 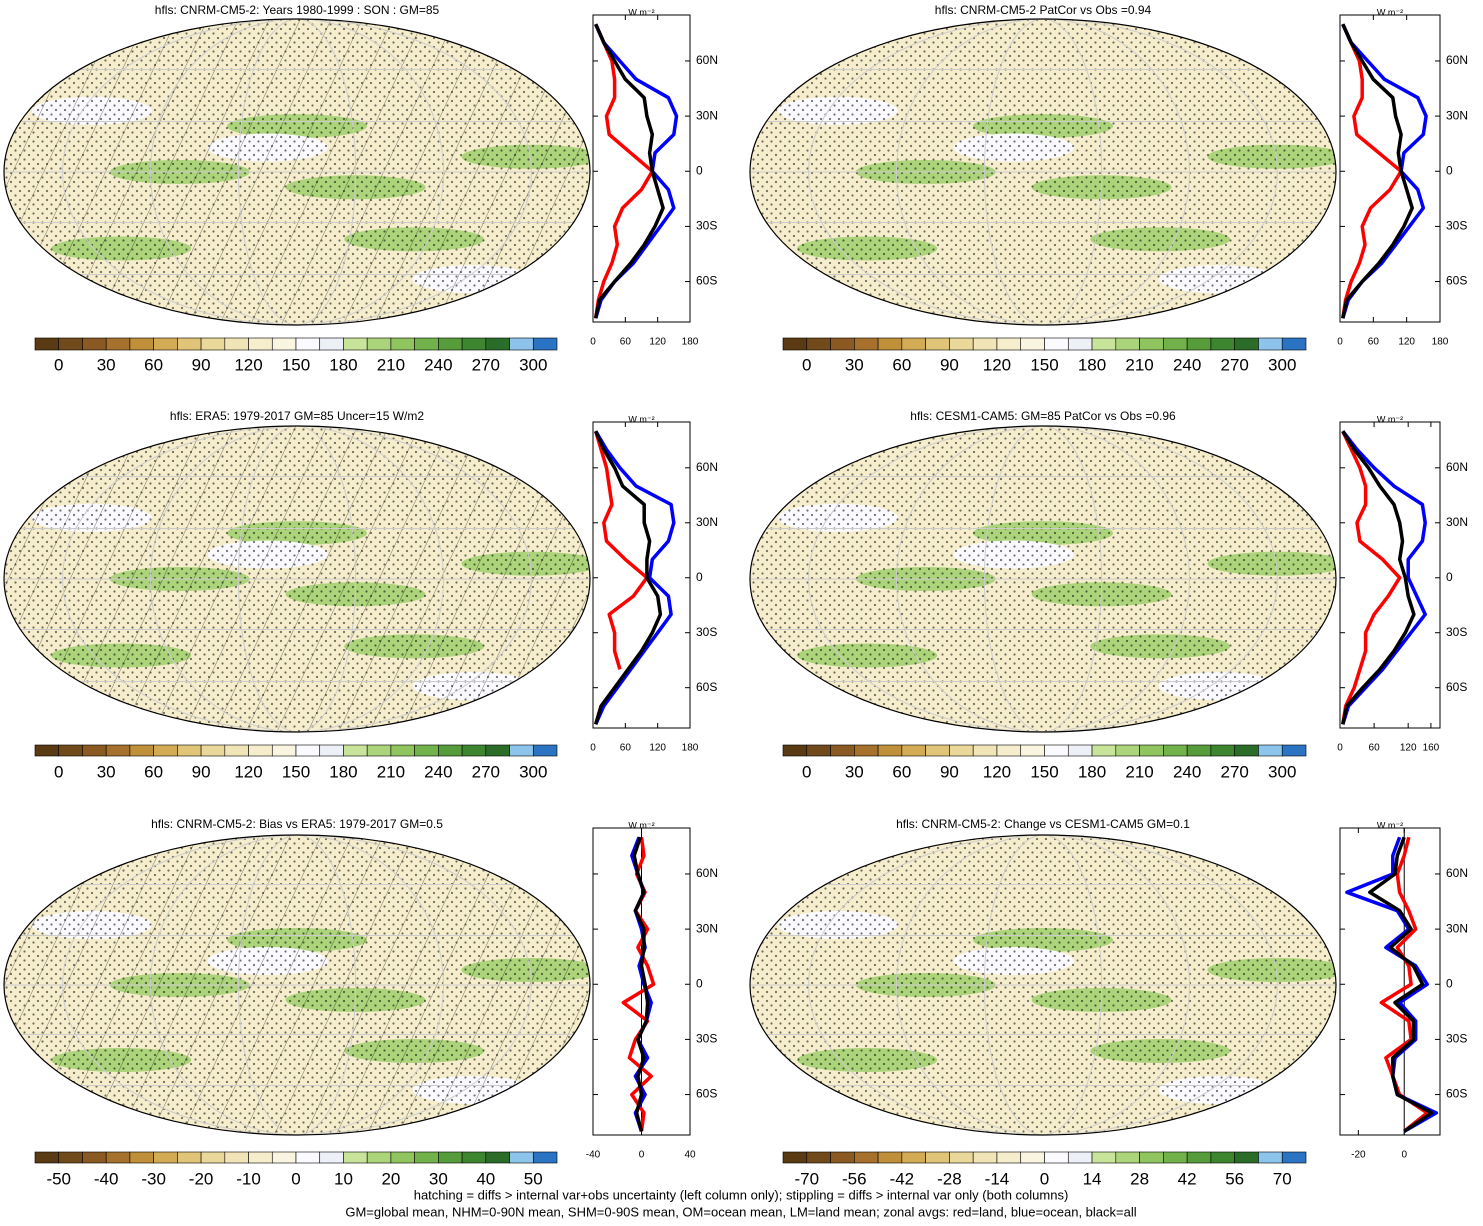 I want to click on colorbar-label: 150, so click(x=1044, y=364).